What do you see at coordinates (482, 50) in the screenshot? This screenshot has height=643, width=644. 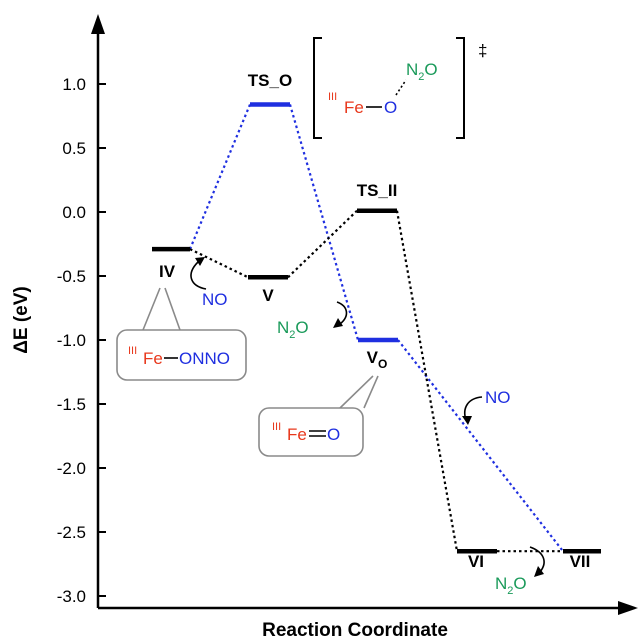 I see `dagger-symbol: ‡` at bounding box center [482, 50].